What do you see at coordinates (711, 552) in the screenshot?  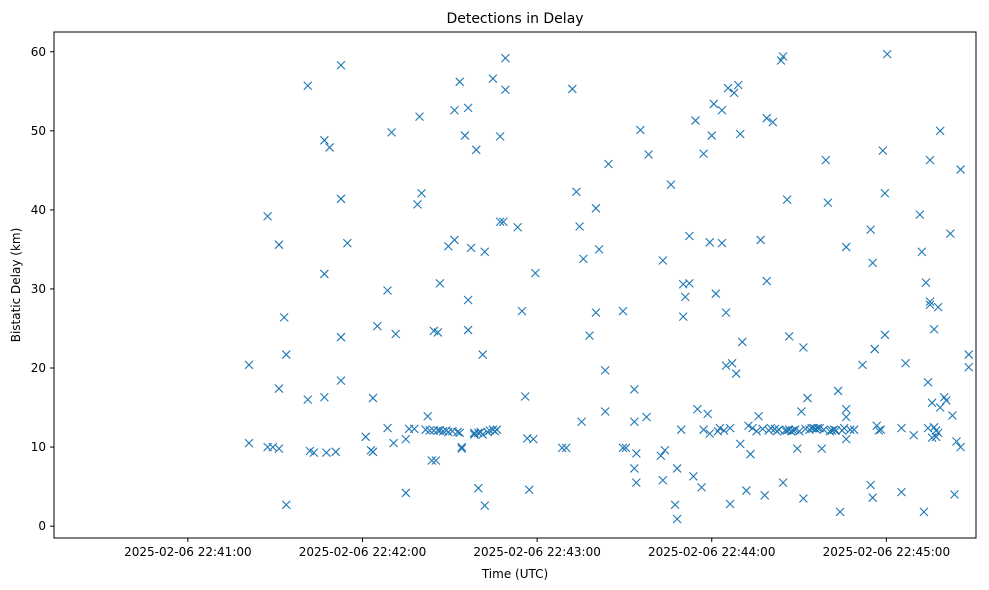 I see `x-tick-label: 2025-02-06 22:44:00` at bounding box center [711, 552].